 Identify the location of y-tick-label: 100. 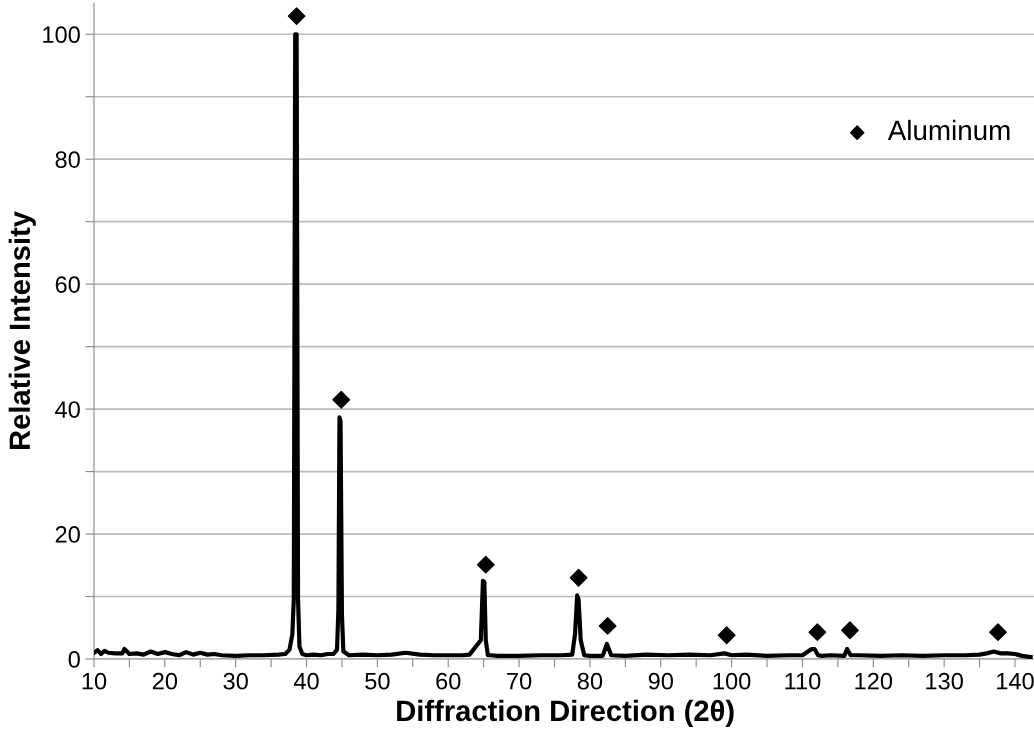
(61, 35).